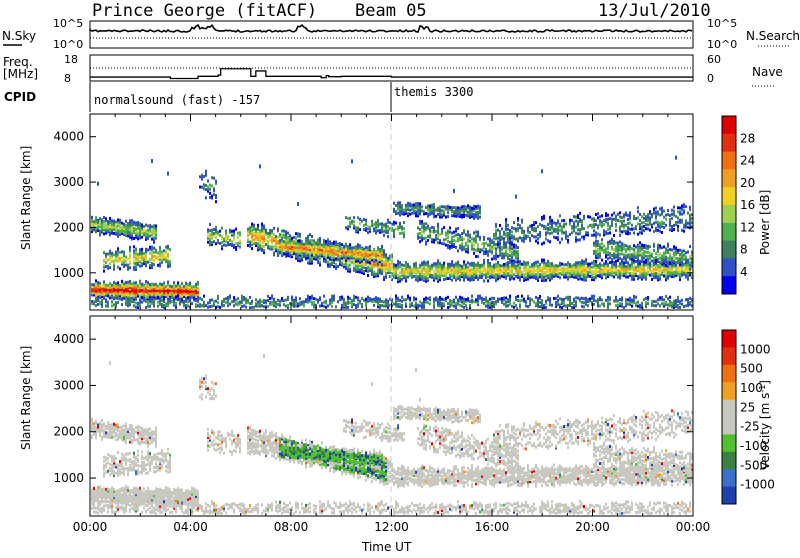  Describe the element at coordinates (19, 36) in the screenshot. I see `nsky-label: N.Sky` at that location.